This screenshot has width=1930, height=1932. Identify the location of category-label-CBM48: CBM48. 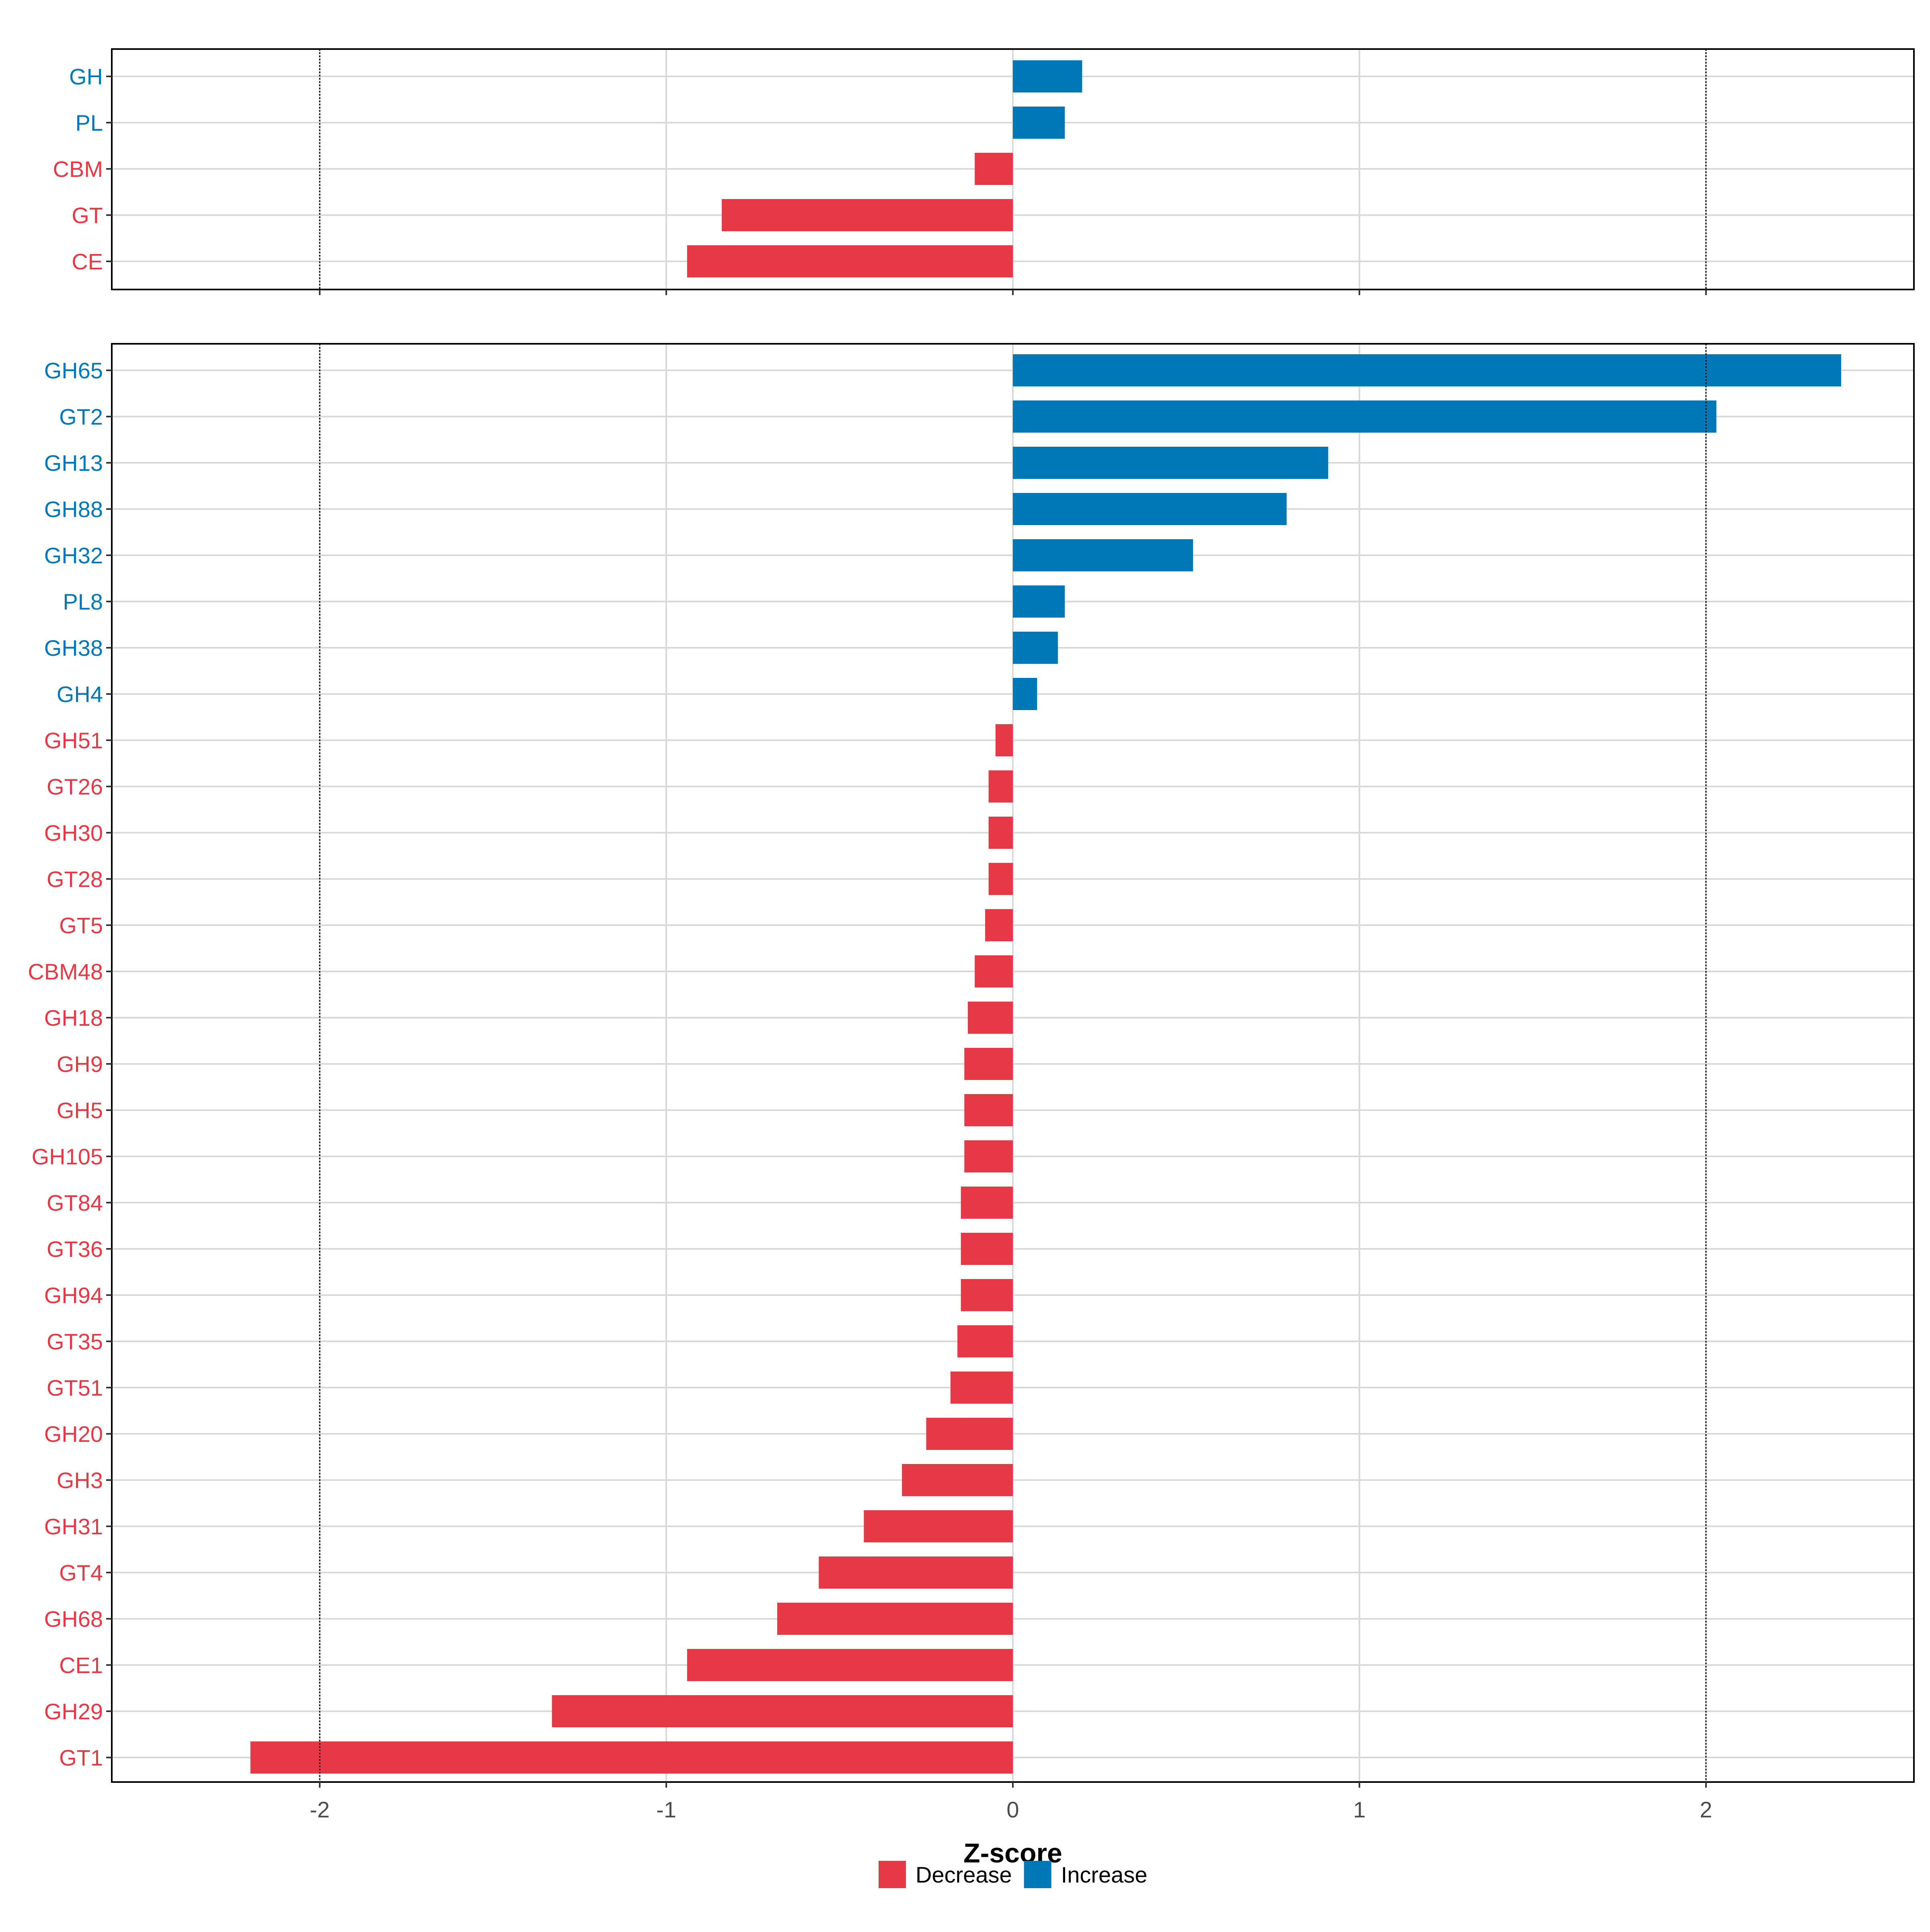
(65, 971).